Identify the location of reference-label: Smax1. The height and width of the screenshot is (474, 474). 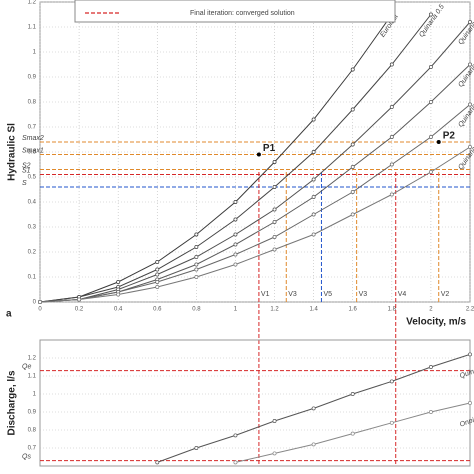
(33, 150).